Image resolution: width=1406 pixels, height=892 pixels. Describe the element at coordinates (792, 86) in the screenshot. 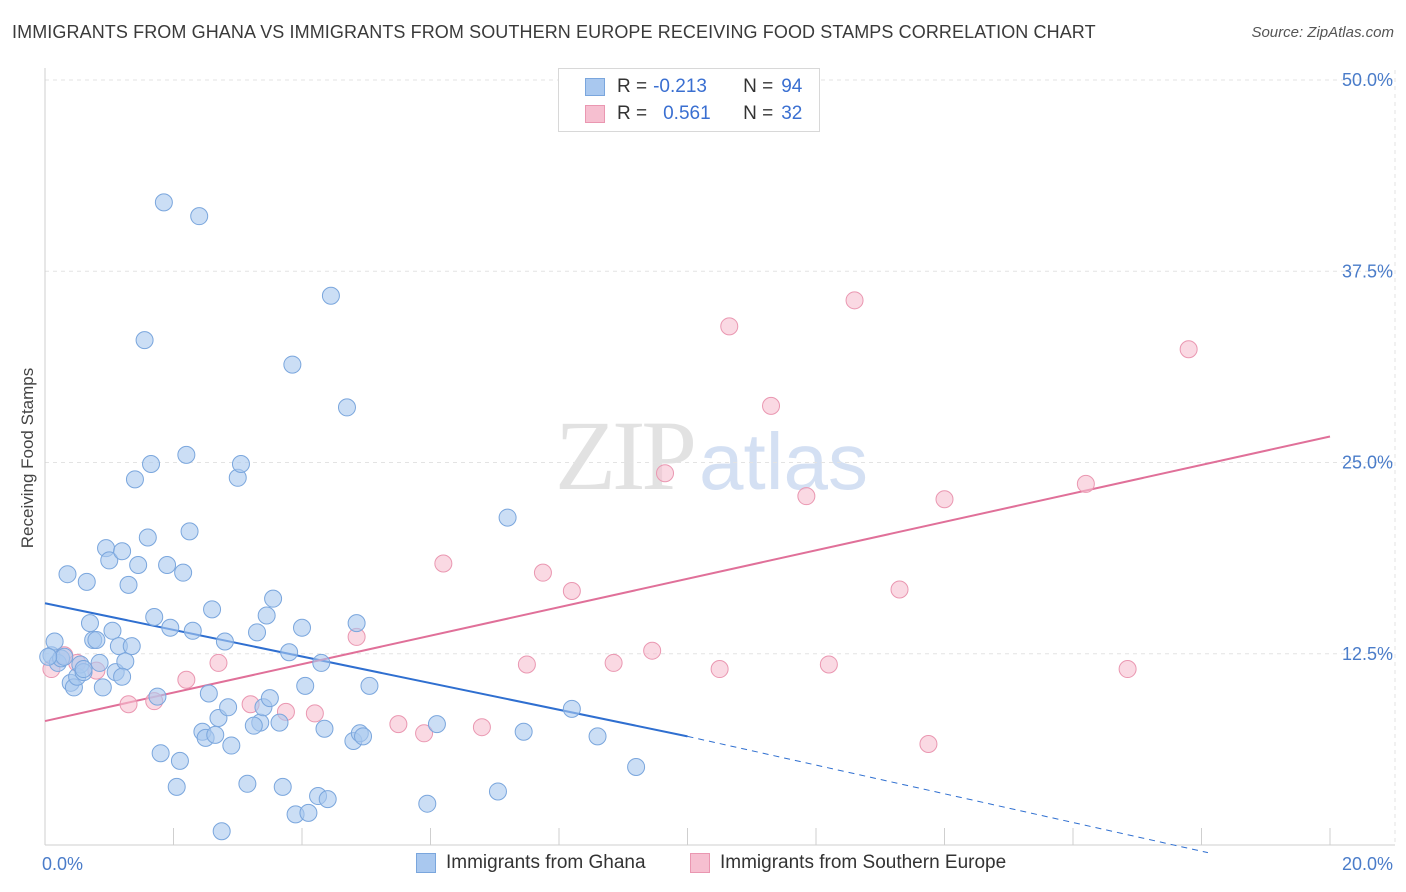

I see `legend-n-value: 94` at that location.